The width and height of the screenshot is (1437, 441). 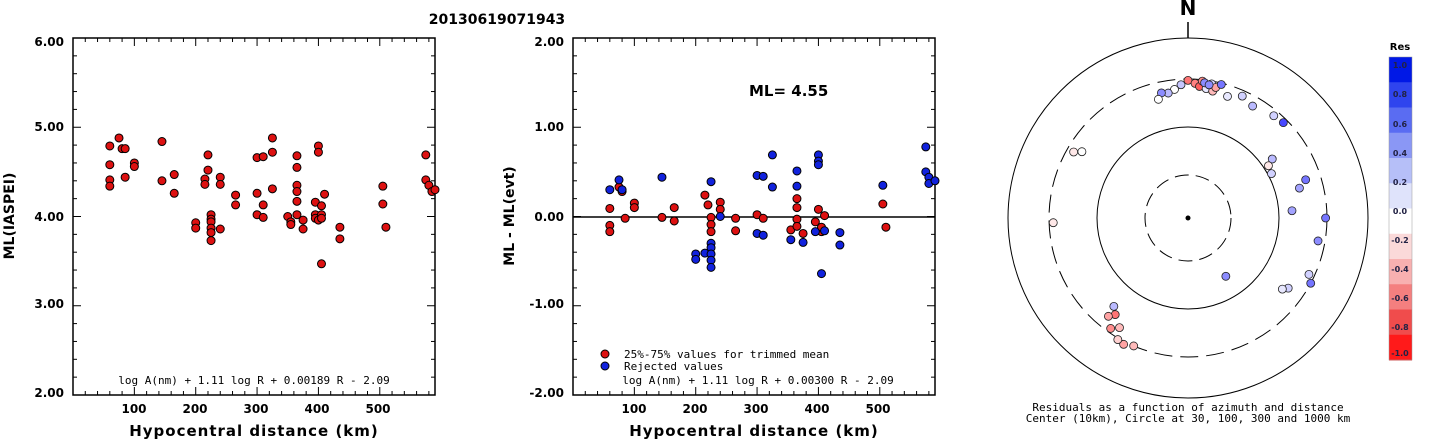 What do you see at coordinates (1400, 65) in the screenshot?
I see `colorbar-tick: 1.0` at bounding box center [1400, 65].